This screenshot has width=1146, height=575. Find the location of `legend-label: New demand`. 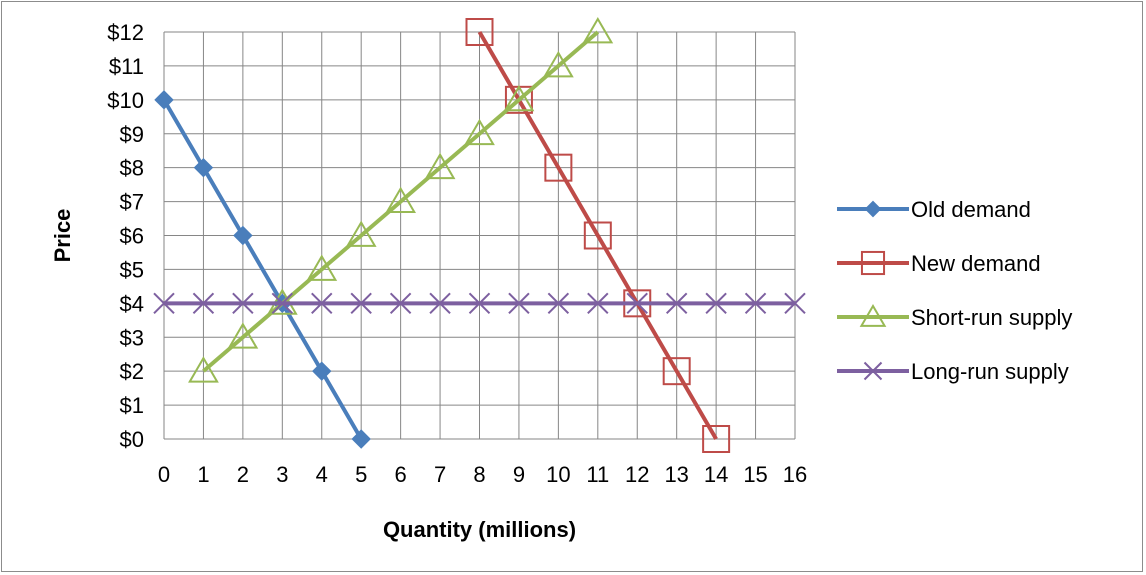

legend-label: New demand is located at coordinates (976, 263).